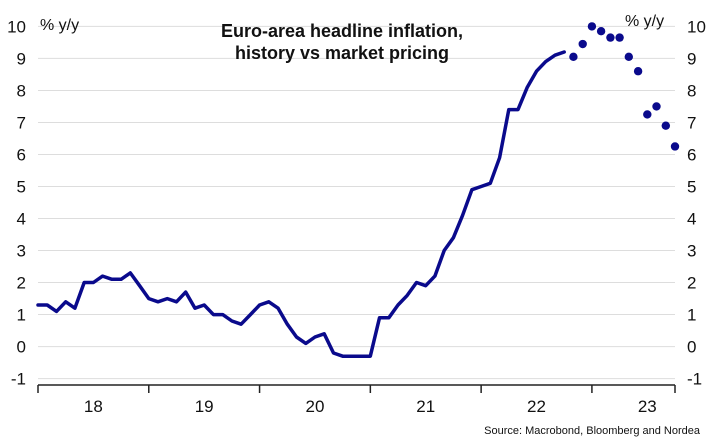 The width and height of the screenshot is (710, 448). I want to click on x-tick-labels: 18 19 20 21 22 23, so click(370, 406).